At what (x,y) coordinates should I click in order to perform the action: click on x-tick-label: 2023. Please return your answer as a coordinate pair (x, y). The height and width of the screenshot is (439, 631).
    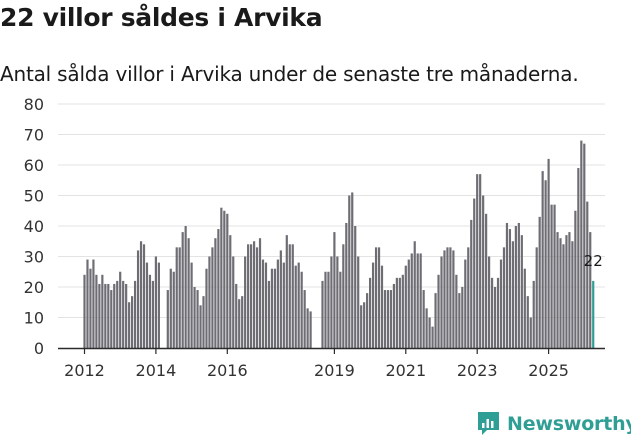
    Looking at the image, I should click on (477, 370).